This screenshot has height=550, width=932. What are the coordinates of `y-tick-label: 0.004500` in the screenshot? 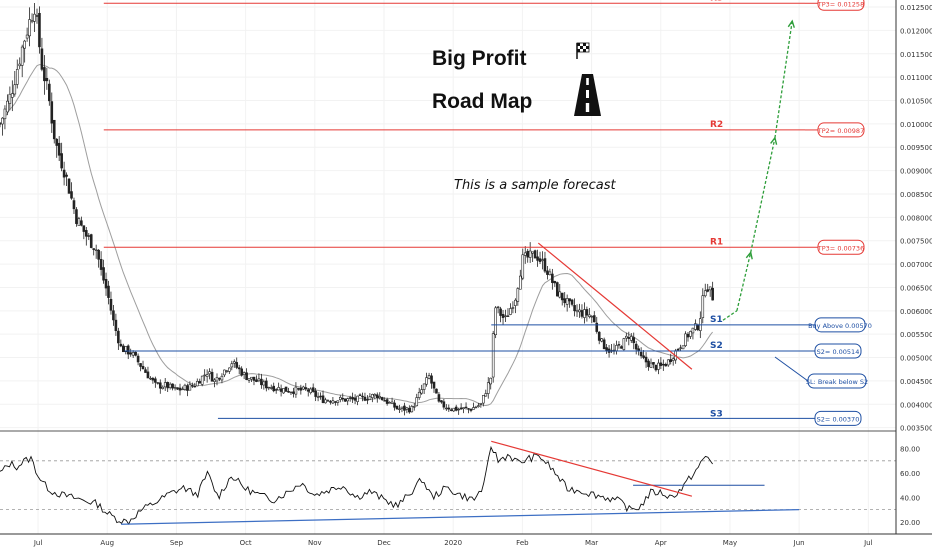 It's located at (916, 382).